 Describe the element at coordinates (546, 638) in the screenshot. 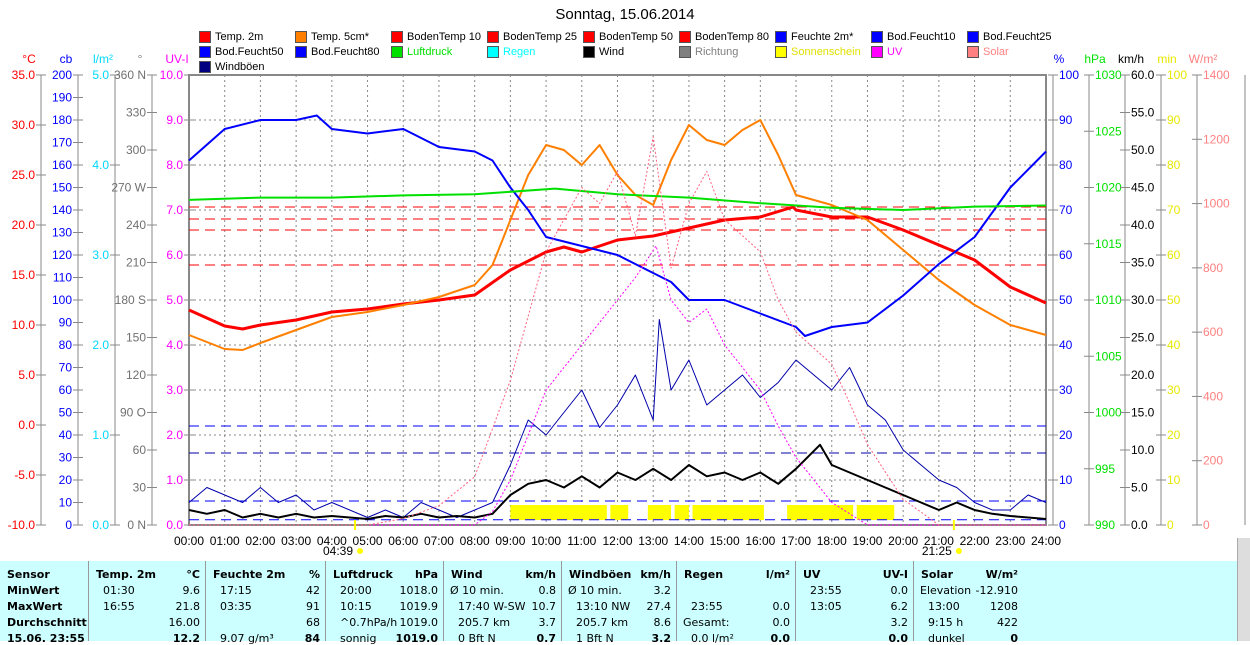

I see `row-value: 0.7` at that location.